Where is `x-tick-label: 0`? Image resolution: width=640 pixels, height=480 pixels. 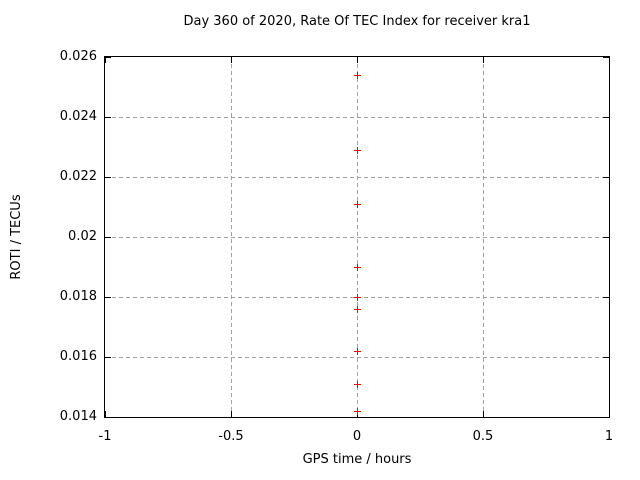 x-tick-label: 0 is located at coordinates (357, 436).